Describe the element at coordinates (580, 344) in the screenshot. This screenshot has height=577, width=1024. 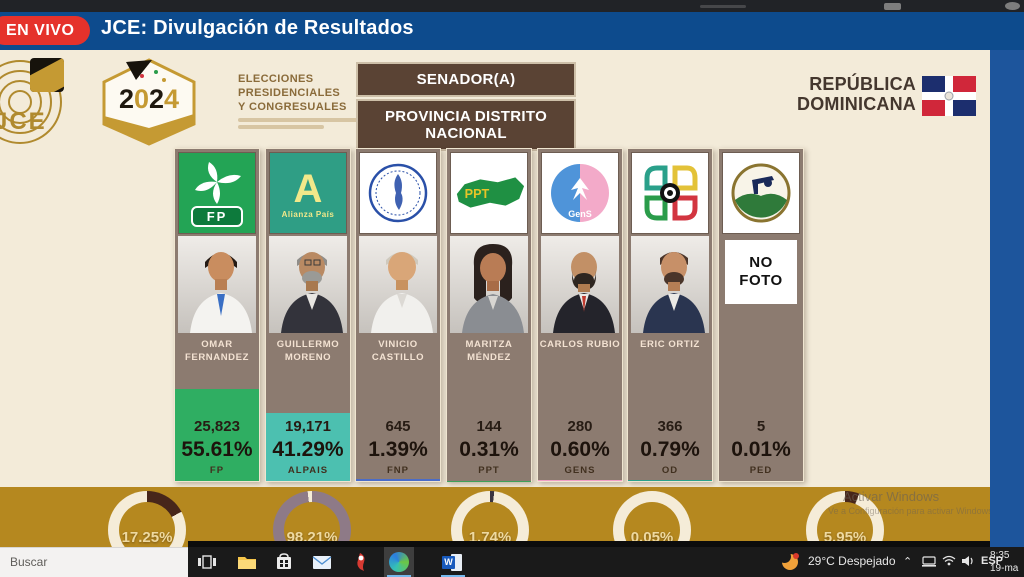
I see `candidate-name: CARLOS RUBIO` at that location.